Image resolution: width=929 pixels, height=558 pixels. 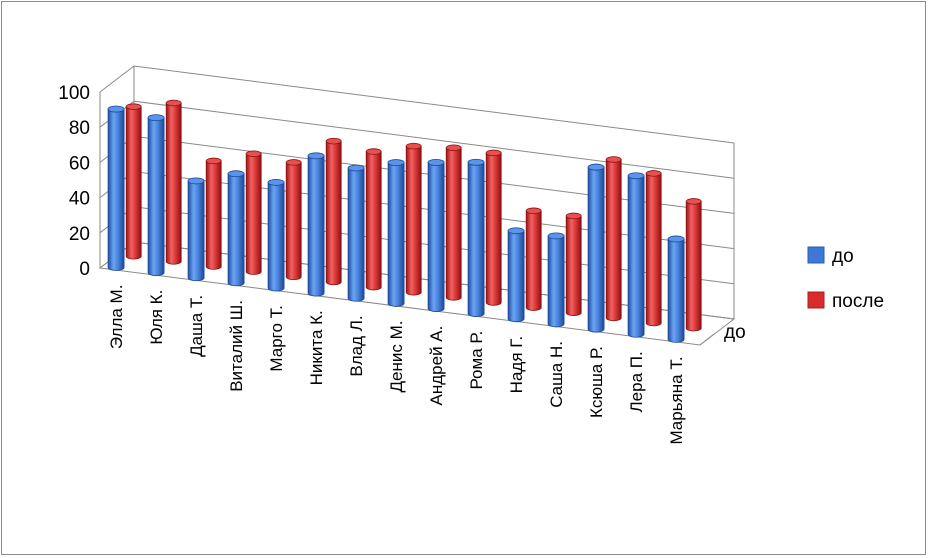 What do you see at coordinates (476, 360) in the screenshot?
I see `x-tick-label: Рома Р.` at bounding box center [476, 360].